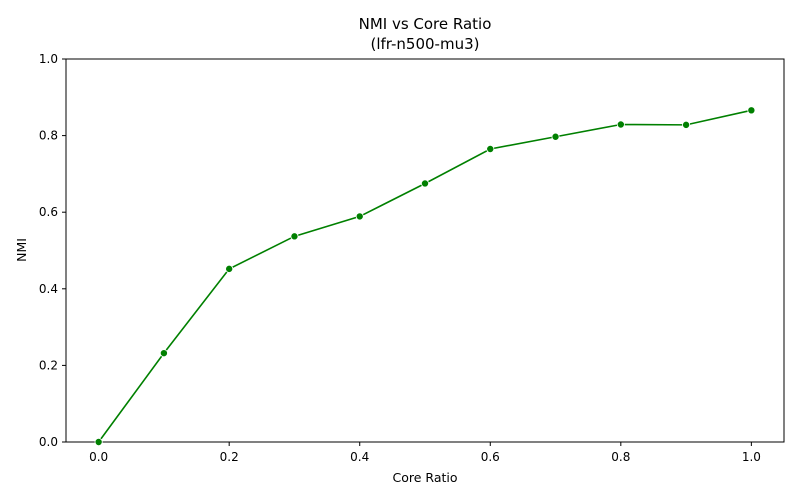 The width and height of the screenshot is (800, 504). I want to click on x-axis-label: Core Ratio, so click(425, 477).